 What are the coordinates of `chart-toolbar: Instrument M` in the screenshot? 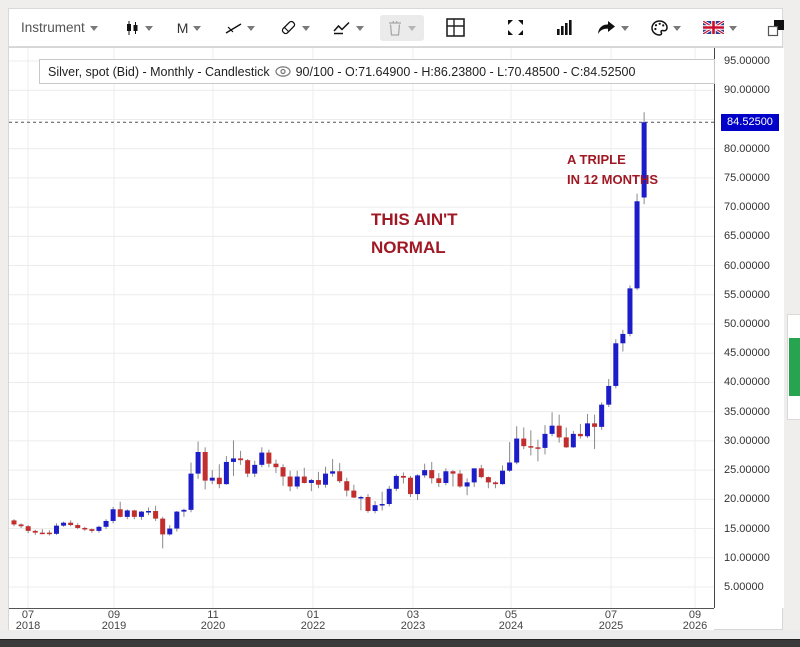 It's located at (396, 27).